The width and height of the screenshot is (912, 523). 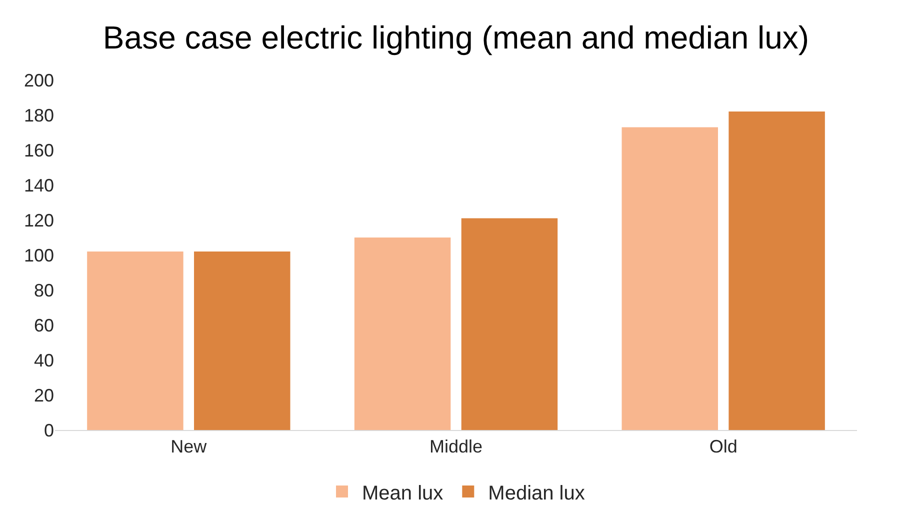 I want to click on x-tick-label: Middle, so click(x=456, y=446).